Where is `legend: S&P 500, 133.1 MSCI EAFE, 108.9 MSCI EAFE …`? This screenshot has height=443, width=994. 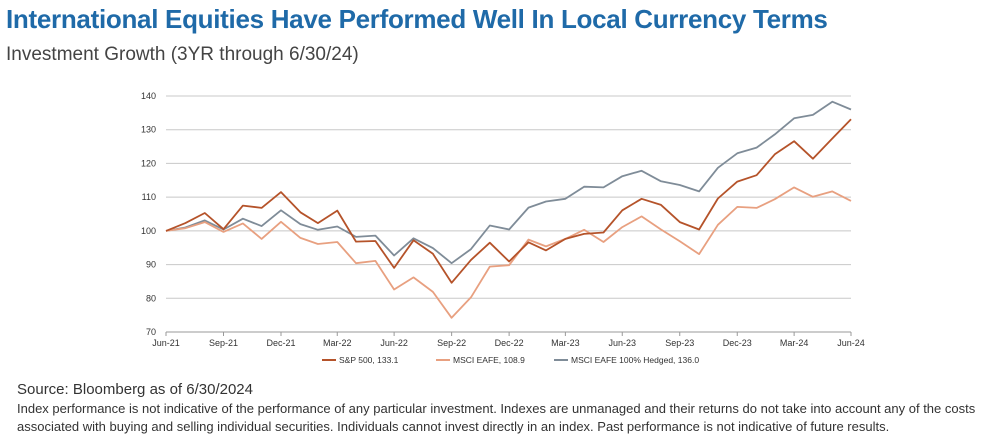
legend: S&P 500, 133.1 MSCI EAFE, 108.9 MSCI EAFE … is located at coordinates (510, 360).